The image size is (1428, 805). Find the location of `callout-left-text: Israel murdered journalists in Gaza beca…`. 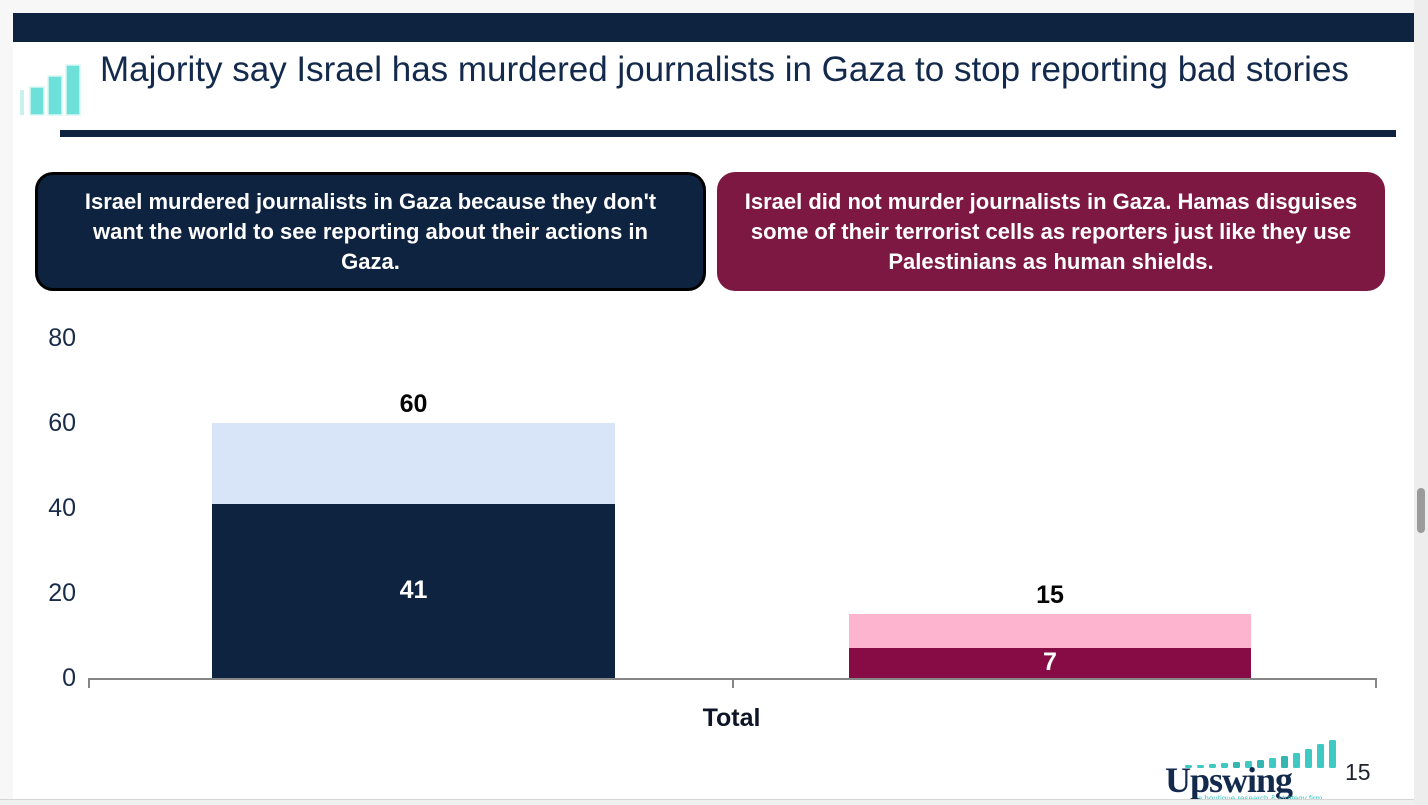

callout-left-text: Israel murdered journalists in Gaza beca… is located at coordinates (370, 231).